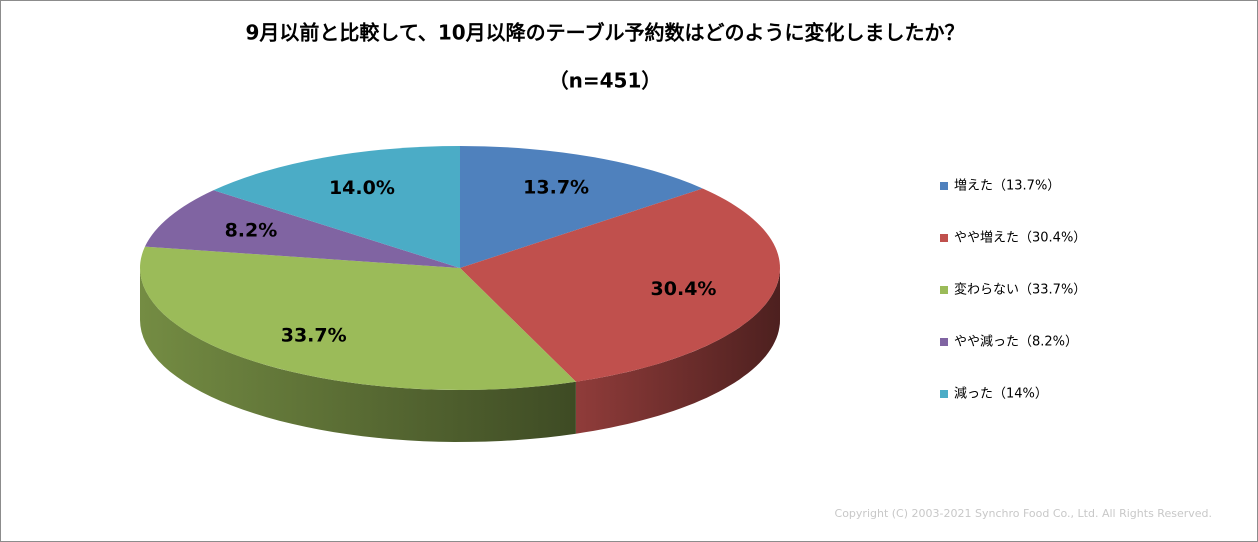 The width and height of the screenshot is (1258, 542). What do you see at coordinates (1001, 394) in the screenshot?
I see `legend-label: 減った（14%）` at bounding box center [1001, 394].